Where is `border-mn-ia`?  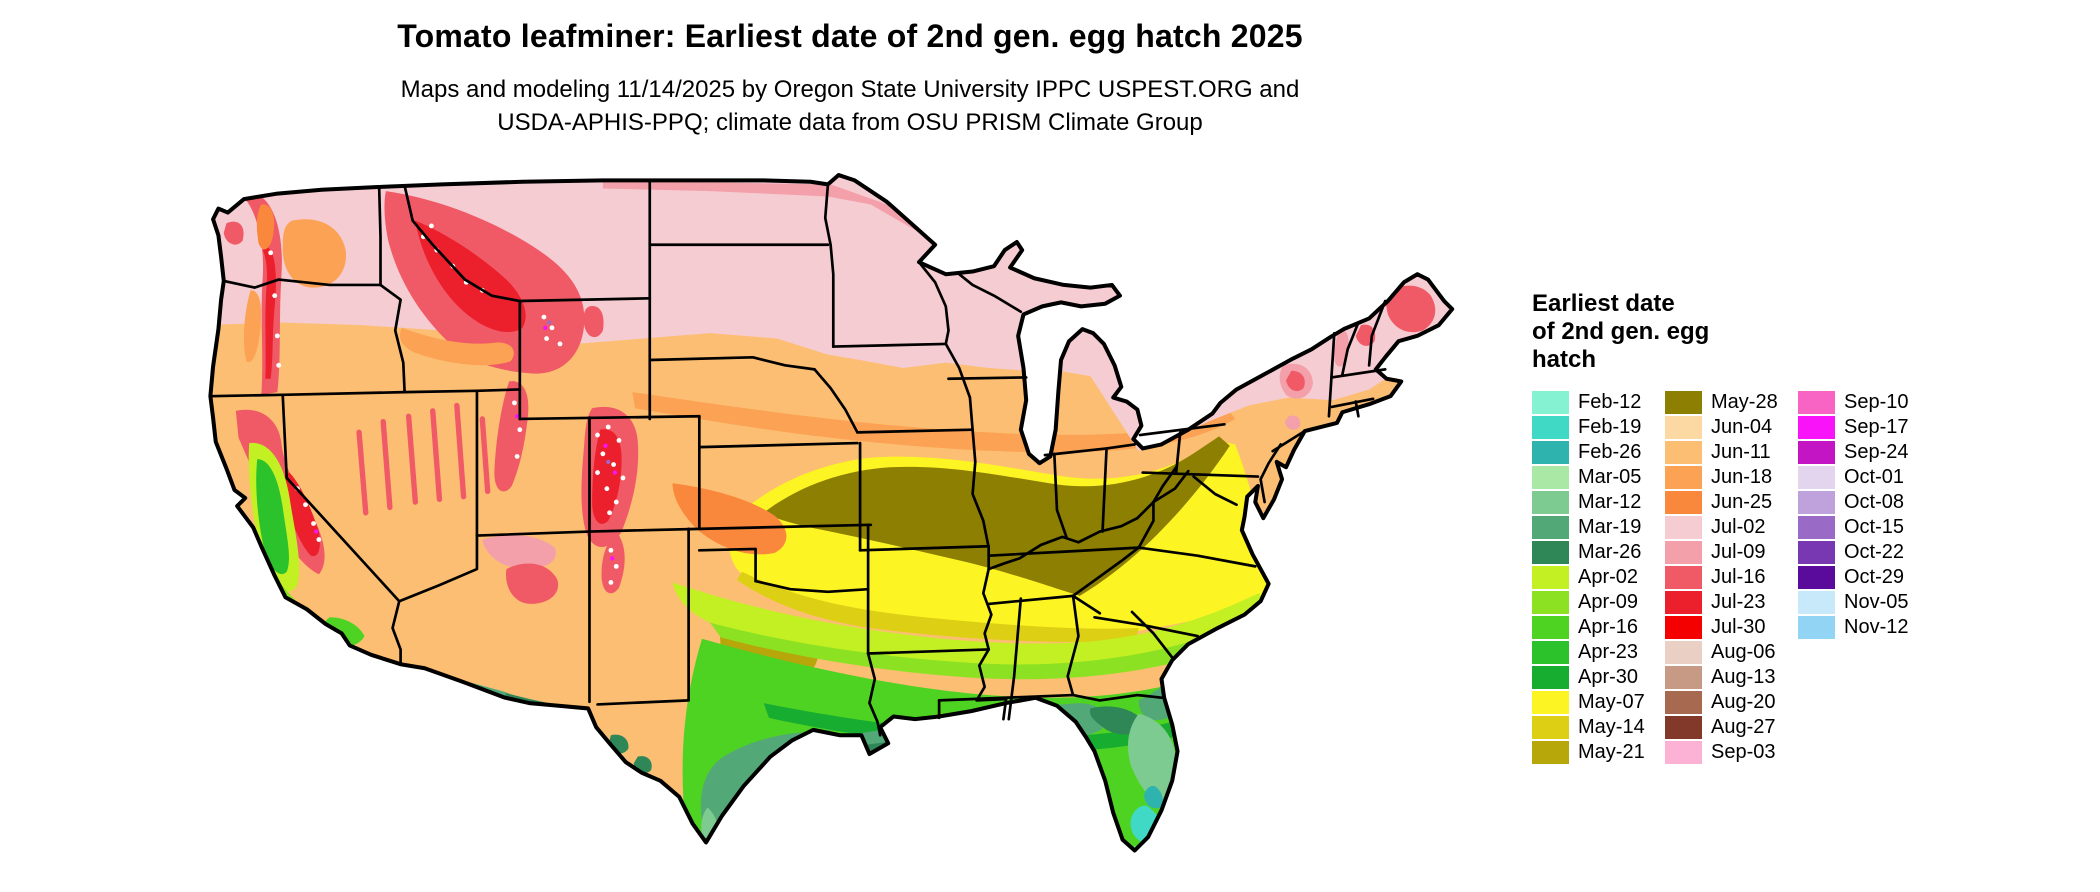
border-mn-ia is located at coordinates (889, 345).